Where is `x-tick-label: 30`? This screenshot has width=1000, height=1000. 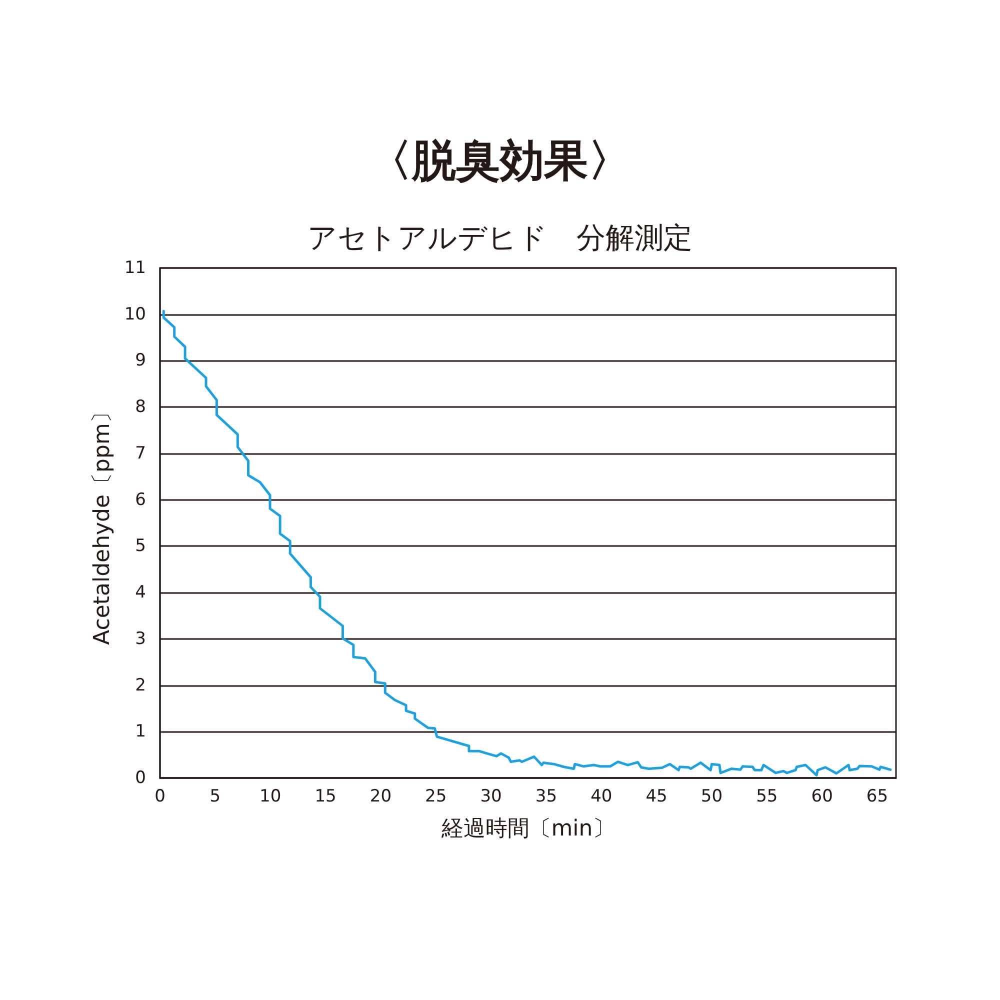
x-tick-label: 30 is located at coordinates (491, 796).